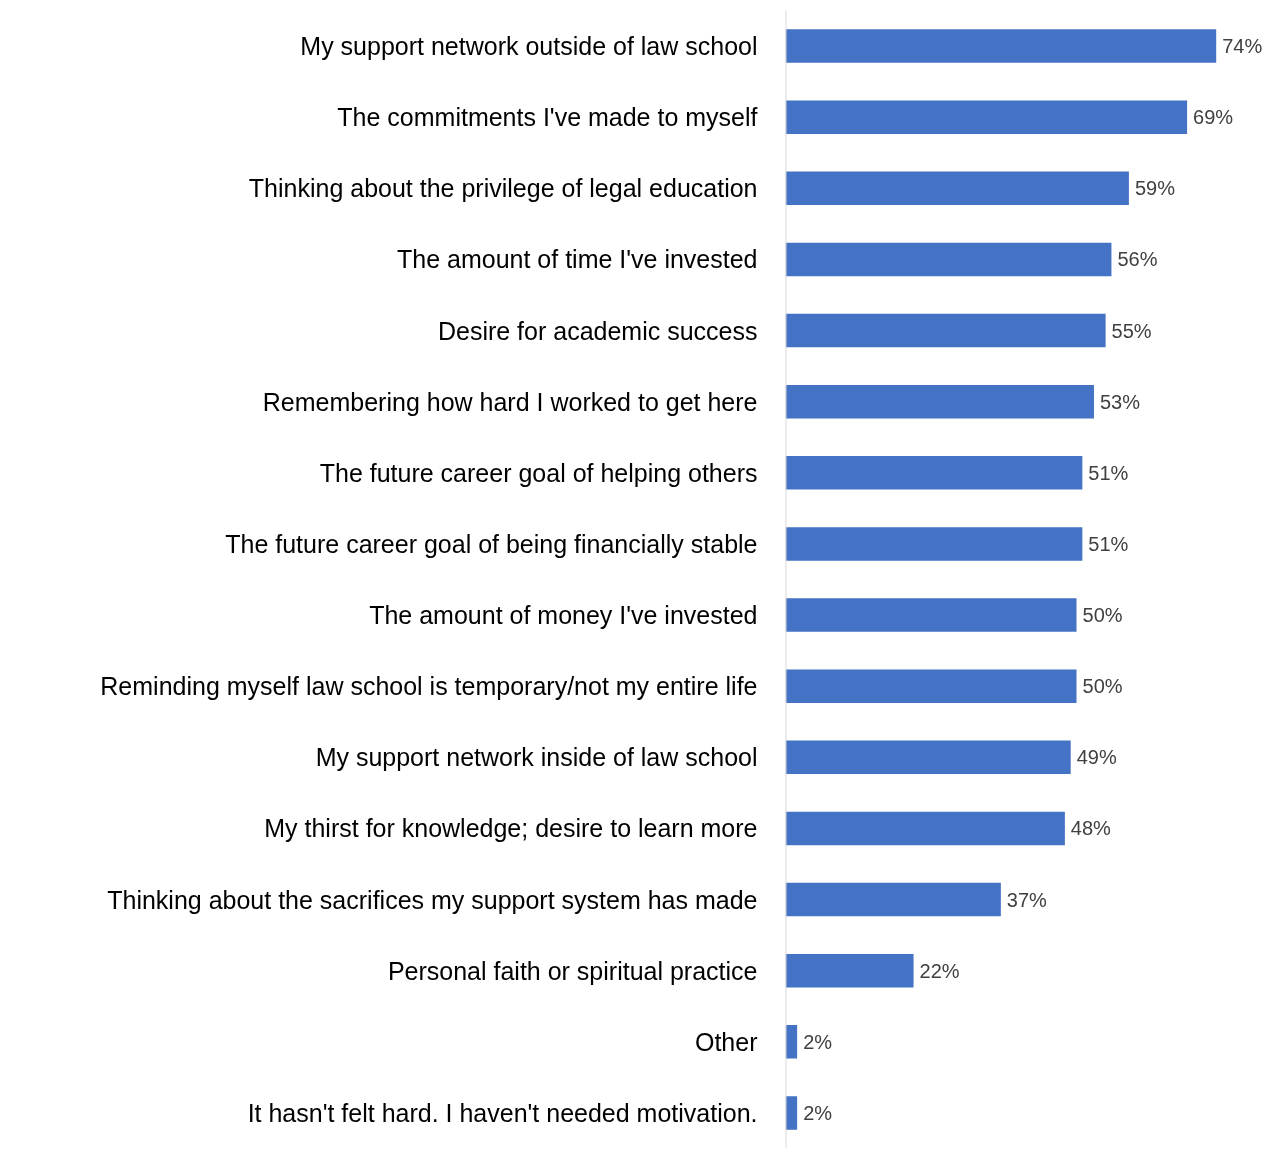 Image resolution: width=1276 pixels, height=1158 pixels. Describe the element at coordinates (502, 1112) in the screenshot. I see `y-tick-label: It hasn't felt hard. I haven't needed motivation.` at that location.